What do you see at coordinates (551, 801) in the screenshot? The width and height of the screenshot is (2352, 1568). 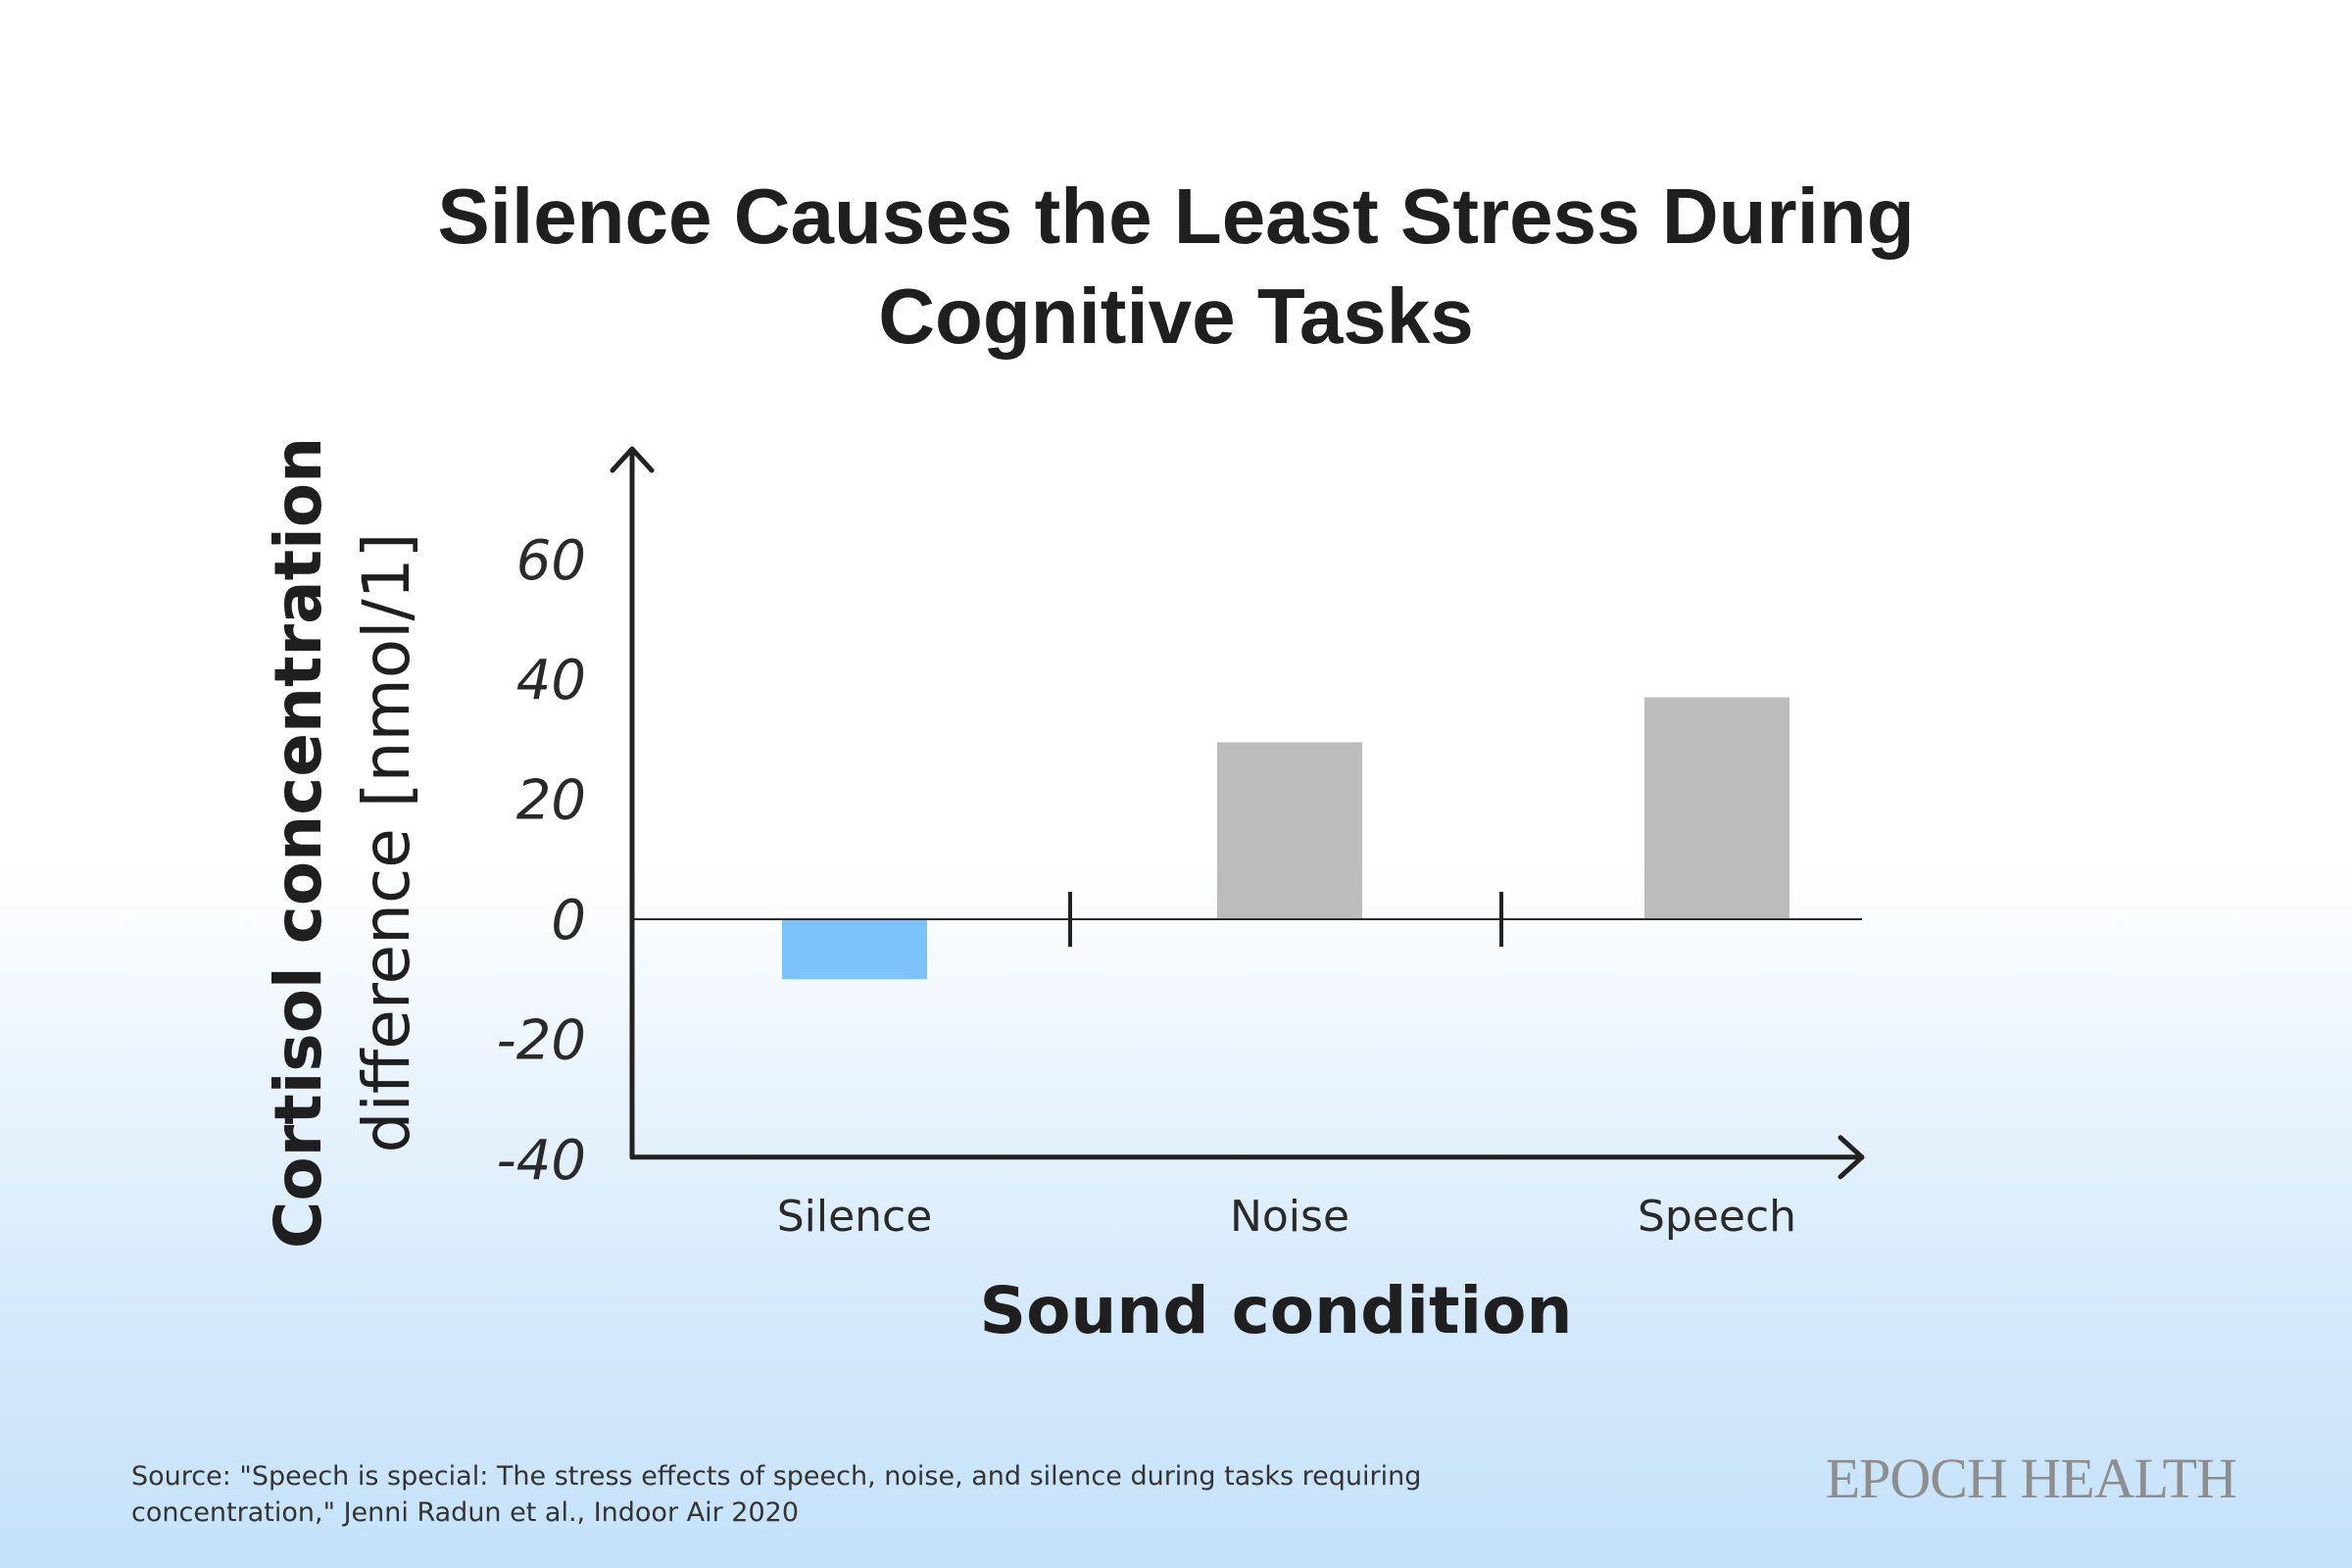 I see `y-tick-label: 20` at bounding box center [551, 801].